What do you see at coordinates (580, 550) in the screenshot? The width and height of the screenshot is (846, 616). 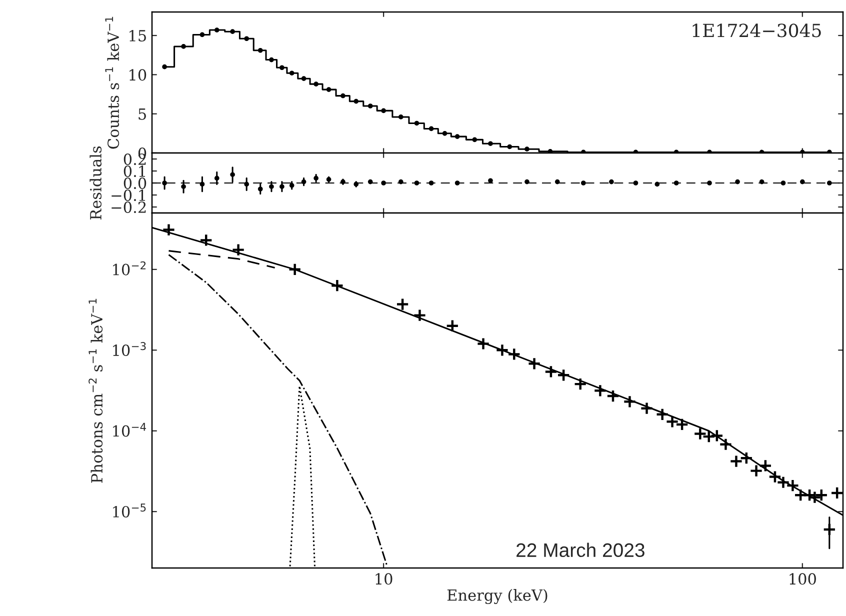 I see `annotation: 22 March 2023` at bounding box center [580, 550].